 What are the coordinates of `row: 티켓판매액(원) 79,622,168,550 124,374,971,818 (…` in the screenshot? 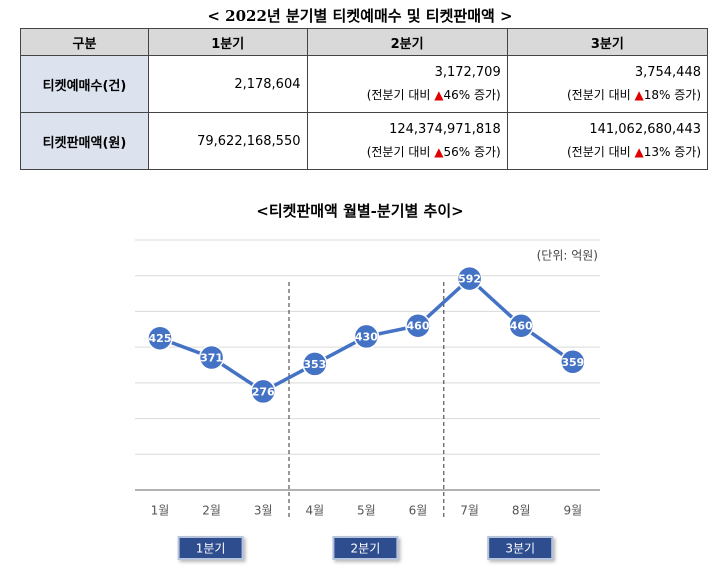 It's located at (364, 141).